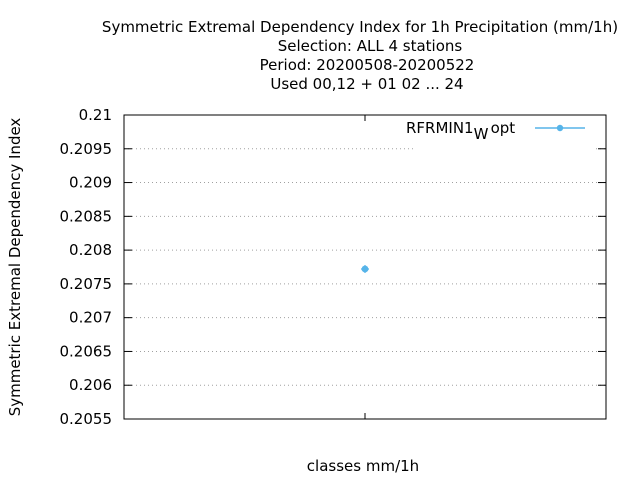  What do you see at coordinates (560, 128) in the screenshot?
I see `legend-marker-sample` at bounding box center [560, 128].